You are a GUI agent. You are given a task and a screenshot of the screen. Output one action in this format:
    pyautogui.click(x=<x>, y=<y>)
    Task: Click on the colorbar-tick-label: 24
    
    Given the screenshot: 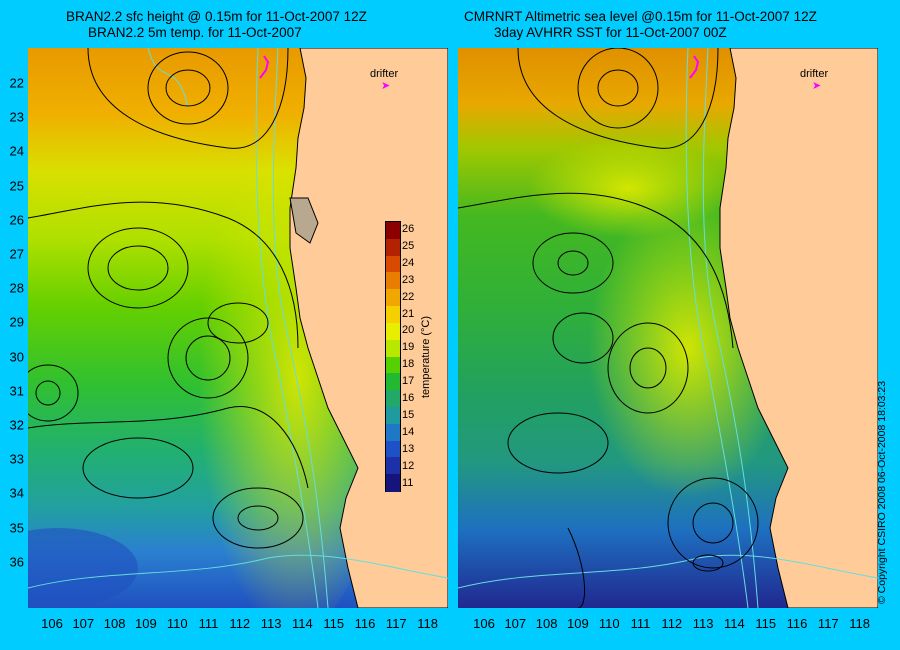 What is the action you would take?
    pyautogui.click(x=408, y=262)
    